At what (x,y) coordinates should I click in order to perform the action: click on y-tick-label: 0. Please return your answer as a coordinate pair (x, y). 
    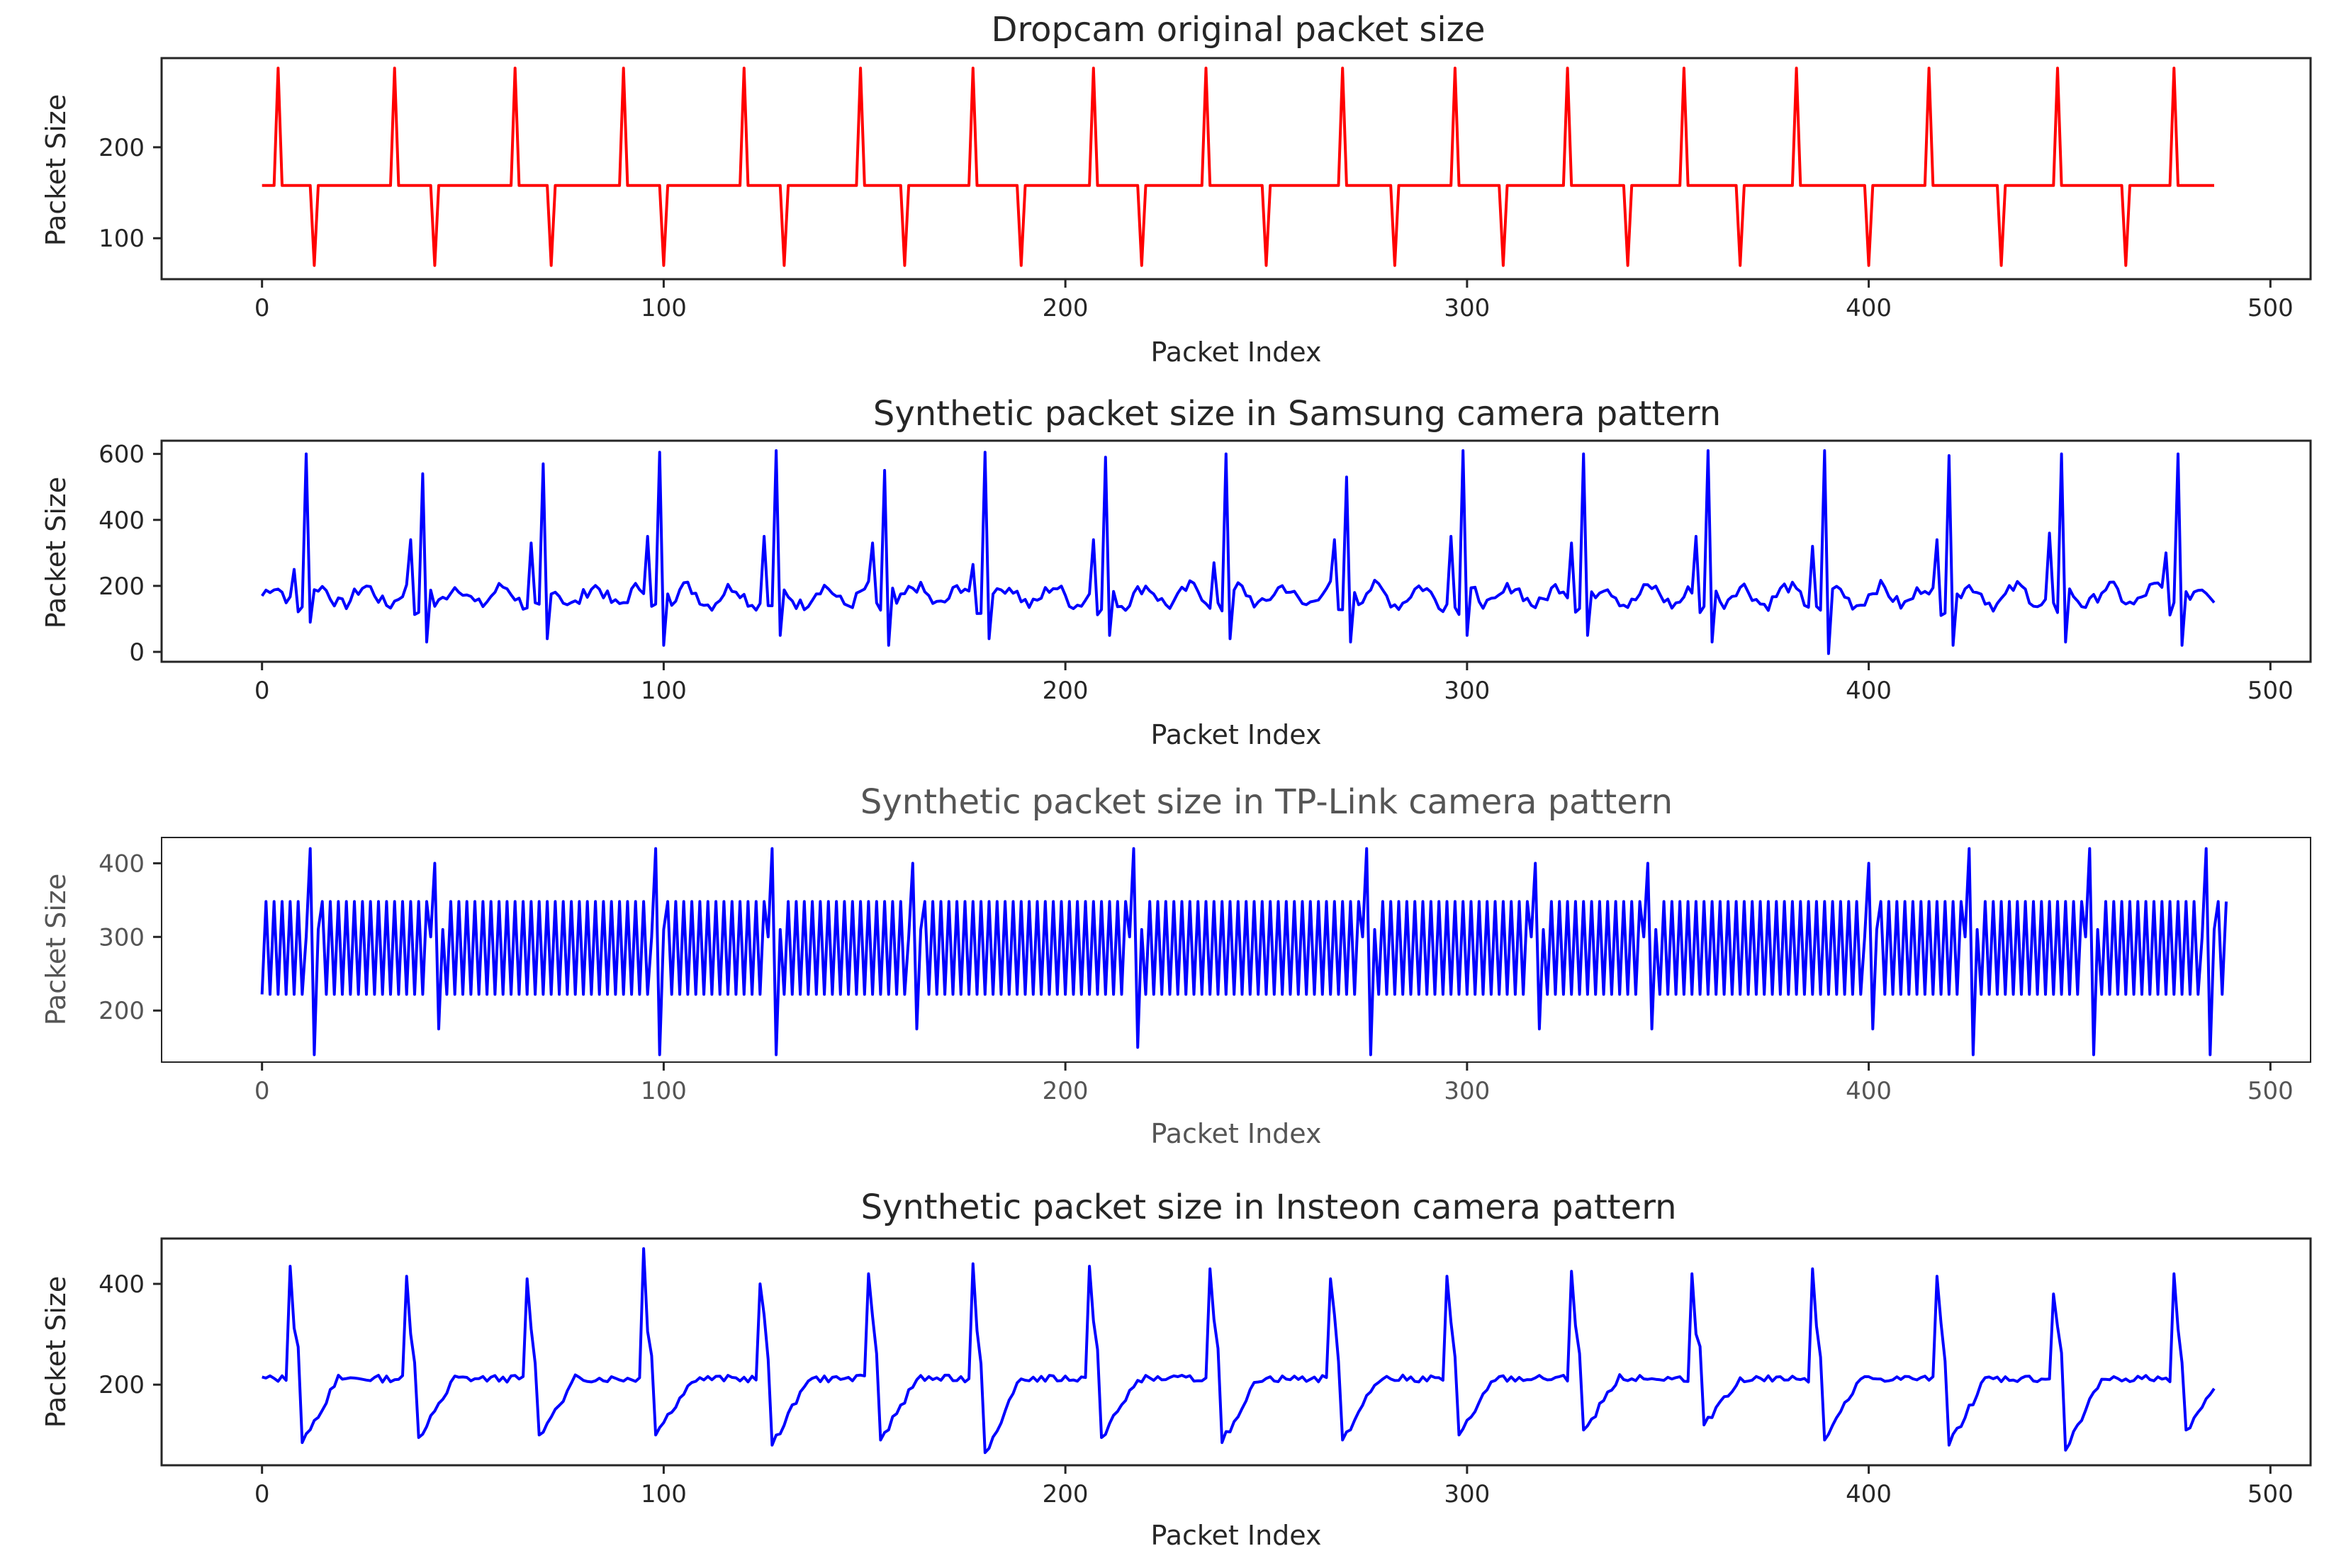
    Looking at the image, I should click on (137, 652).